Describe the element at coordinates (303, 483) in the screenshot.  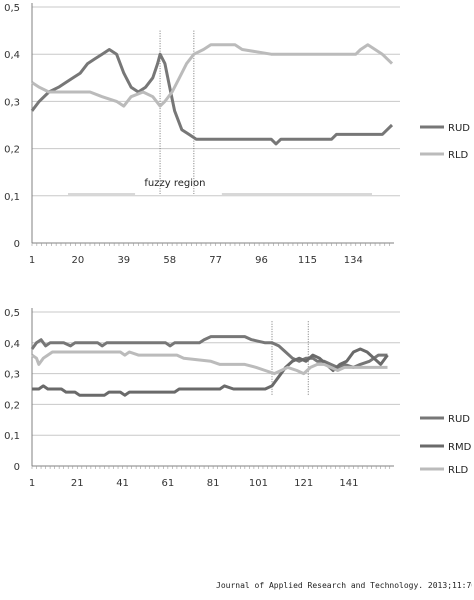
I see `x-tick-label: 121` at that location.